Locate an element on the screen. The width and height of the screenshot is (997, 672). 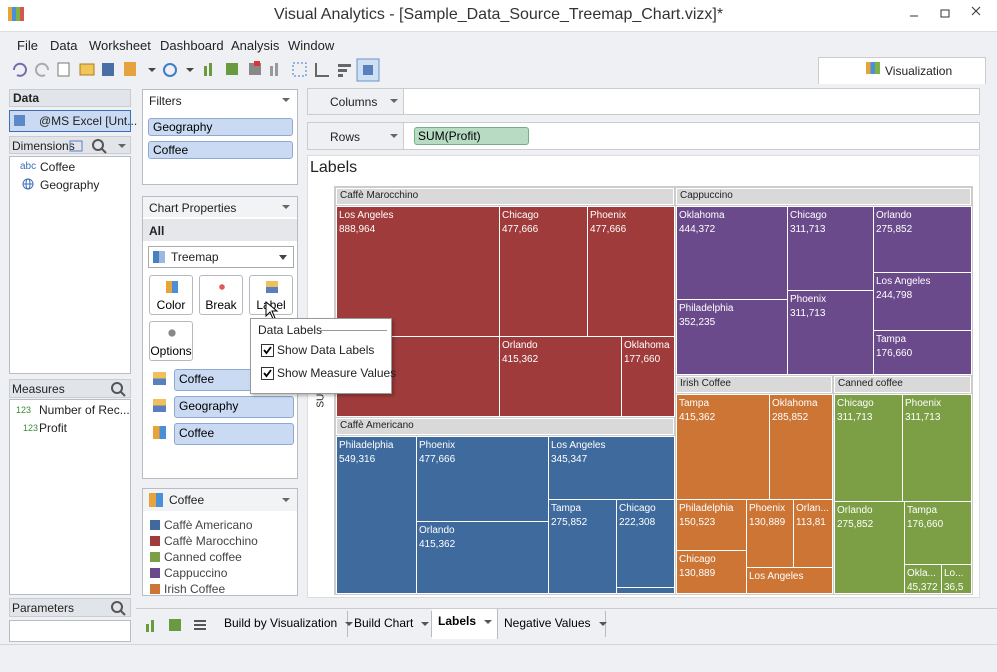
menu-item: Worksheet is located at coordinates (120, 45).